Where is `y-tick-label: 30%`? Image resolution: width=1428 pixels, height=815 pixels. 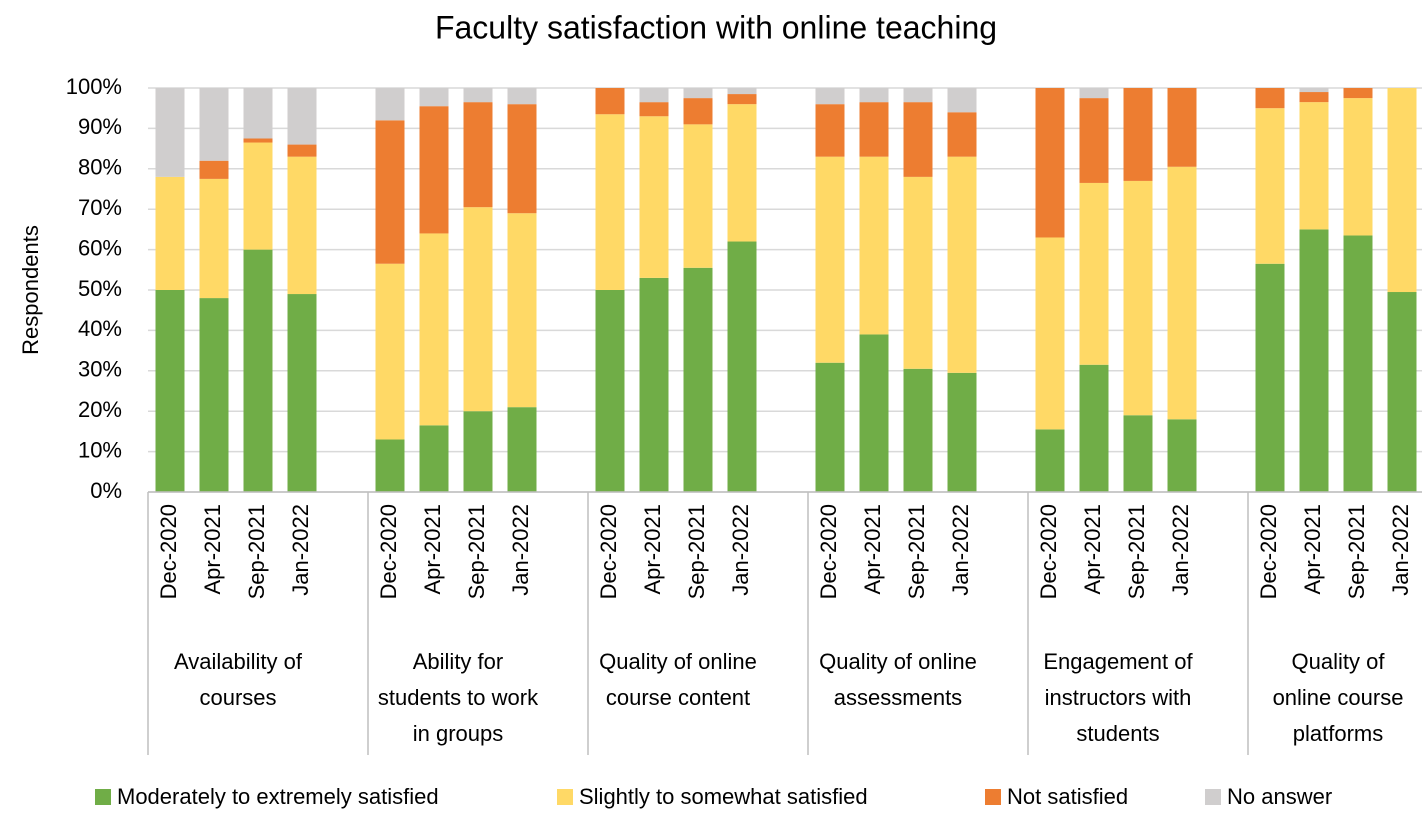
y-tick-label: 30% is located at coordinates (100, 369).